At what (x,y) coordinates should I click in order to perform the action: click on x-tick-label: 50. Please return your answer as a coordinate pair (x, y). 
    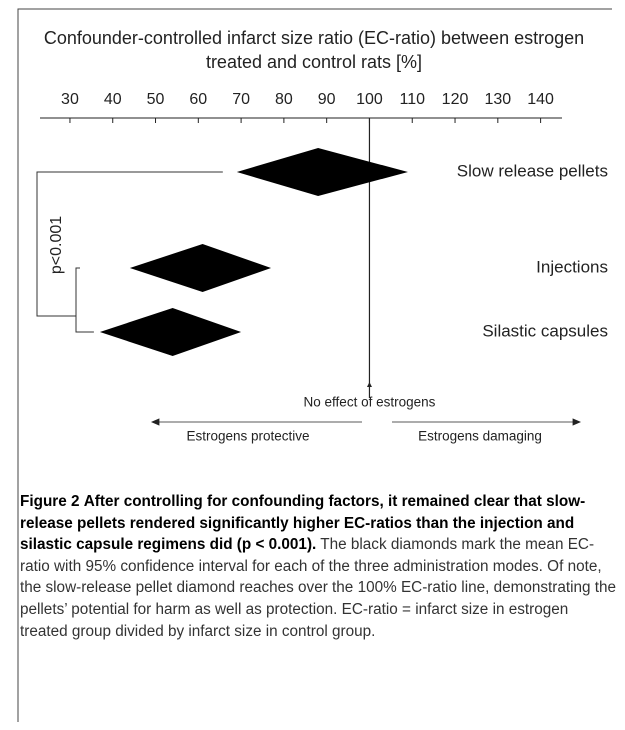
    Looking at the image, I should click on (156, 99).